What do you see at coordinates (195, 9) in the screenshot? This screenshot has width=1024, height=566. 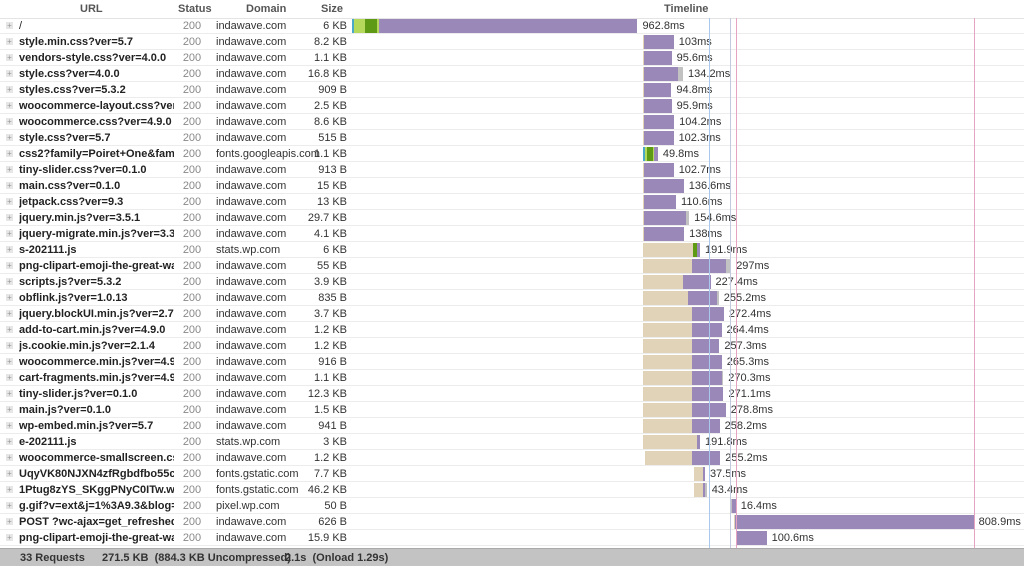 I see `header-status: Status` at bounding box center [195, 9].